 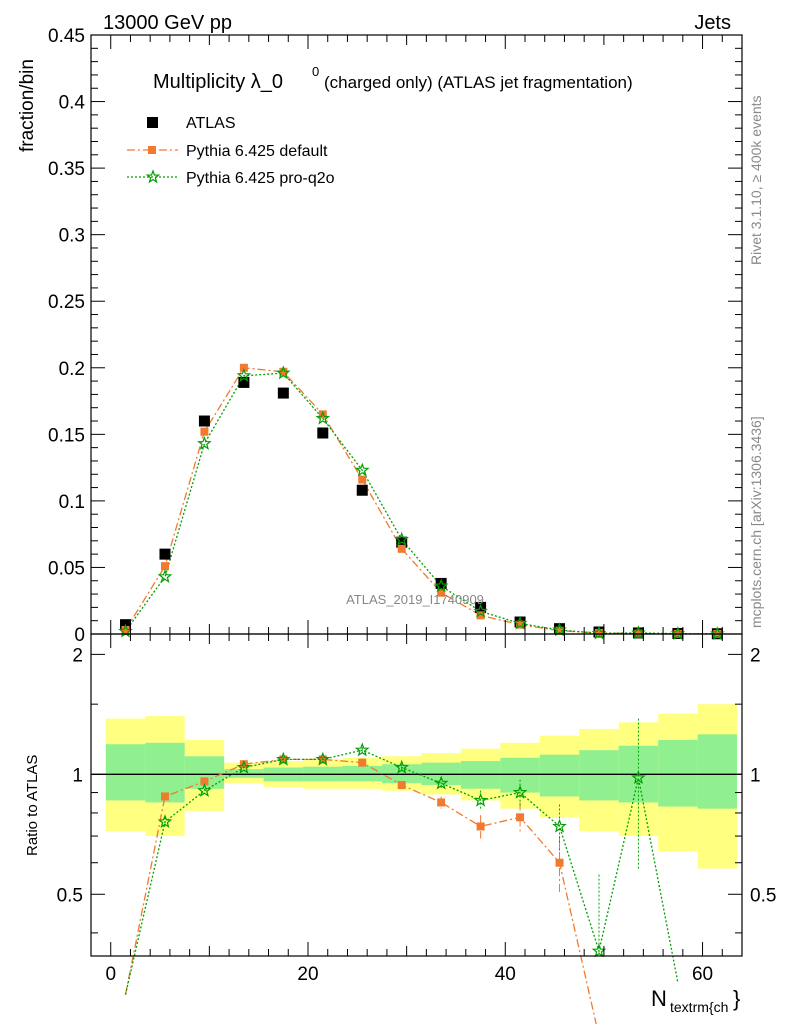 I want to click on y-tick-label: 0.2, so click(x=72, y=369).